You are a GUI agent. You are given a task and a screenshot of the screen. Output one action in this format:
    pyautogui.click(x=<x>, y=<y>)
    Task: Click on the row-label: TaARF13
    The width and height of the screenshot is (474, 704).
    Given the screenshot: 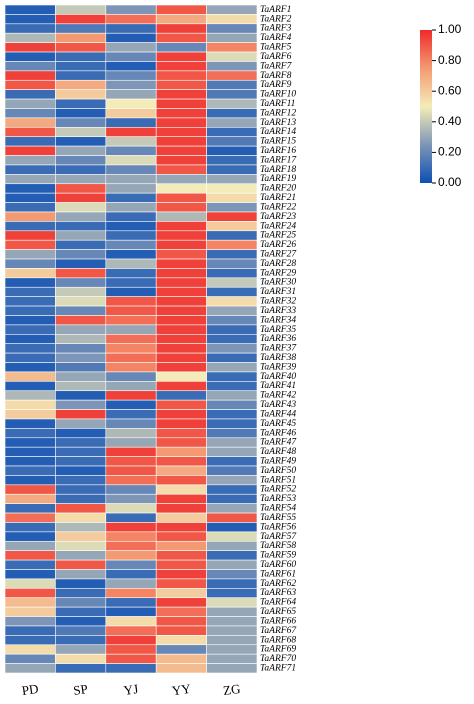 What is the action you would take?
    pyautogui.click(x=278, y=123)
    